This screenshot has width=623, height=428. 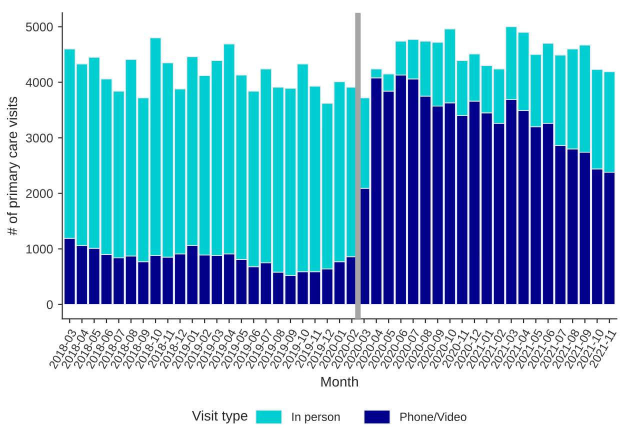 I want to click on y-tick-label: 5000, so click(x=39, y=27).